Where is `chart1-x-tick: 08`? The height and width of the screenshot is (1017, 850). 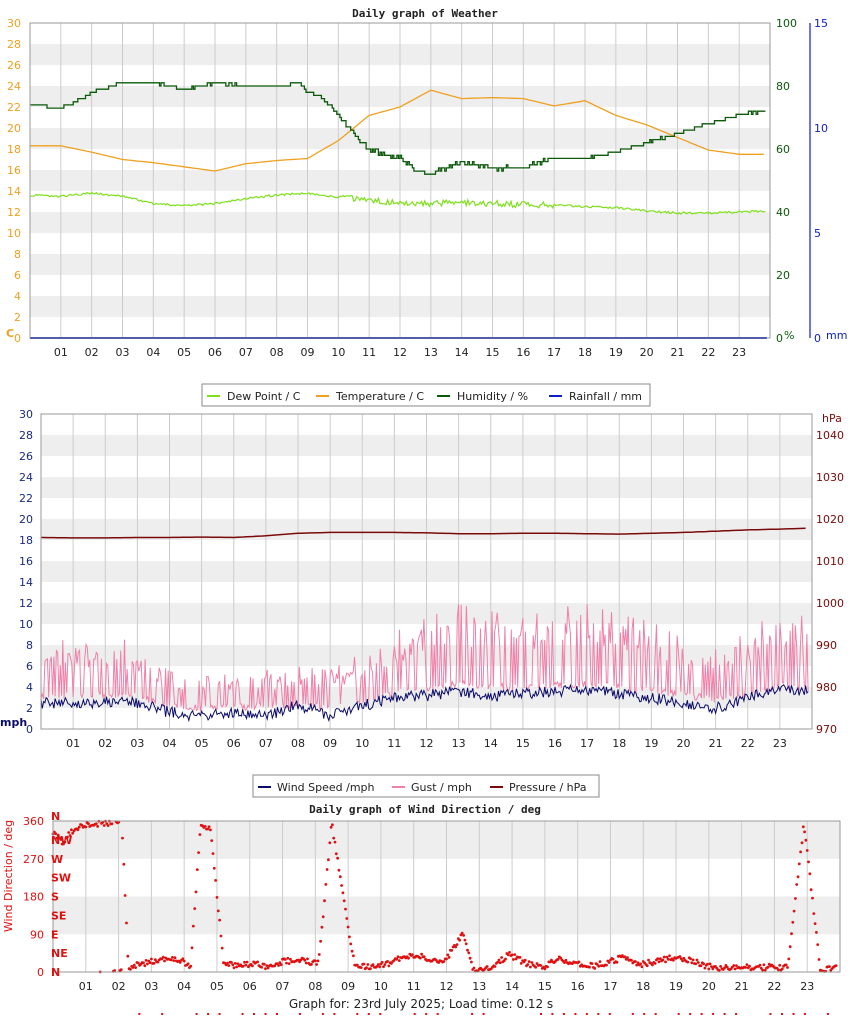
chart1-x-tick: 08 is located at coordinates (277, 352).